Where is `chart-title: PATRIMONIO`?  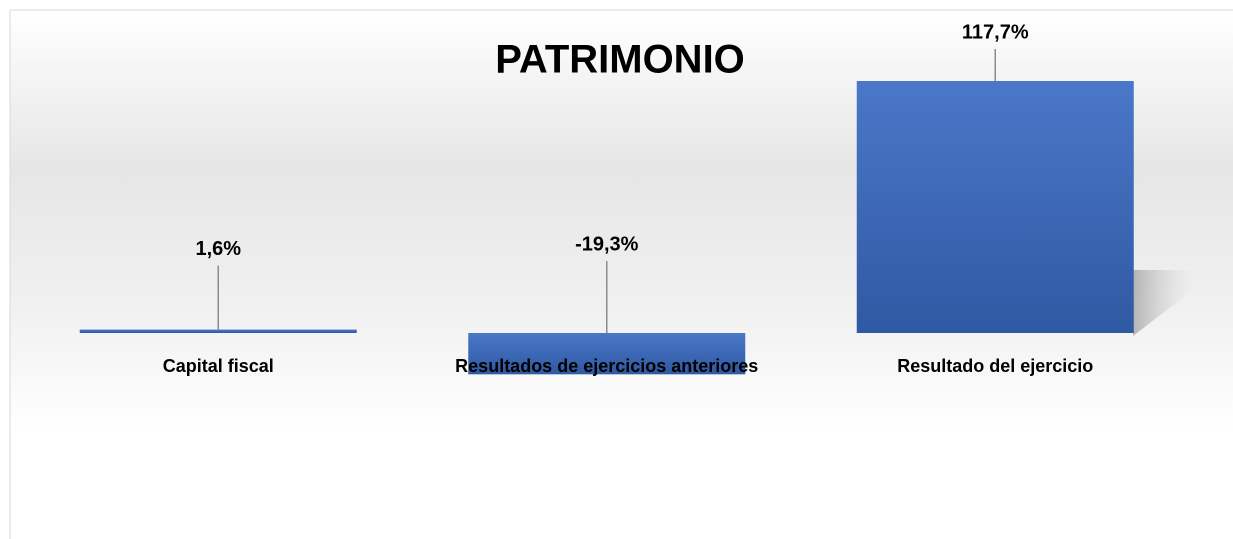
chart-title: PATRIMONIO is located at coordinates (620, 60).